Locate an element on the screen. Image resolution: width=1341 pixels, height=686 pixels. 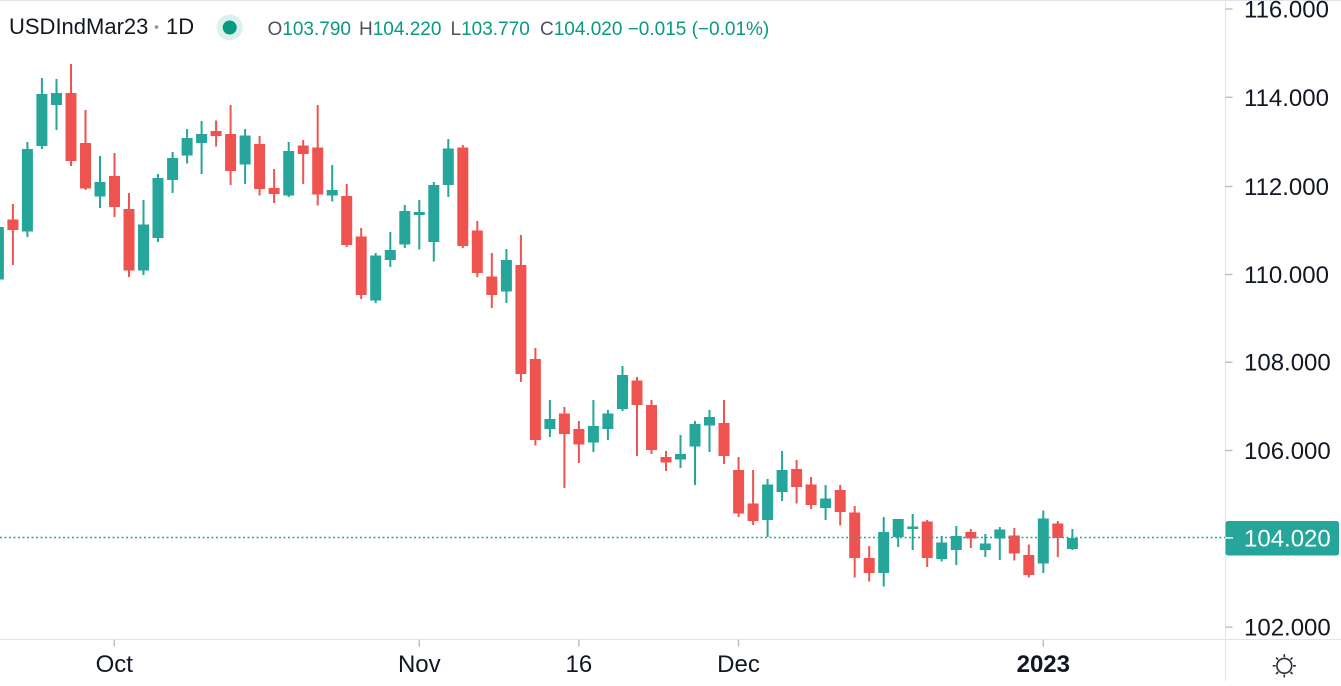
svg-text: 110.000 is located at coordinates (1286, 275).